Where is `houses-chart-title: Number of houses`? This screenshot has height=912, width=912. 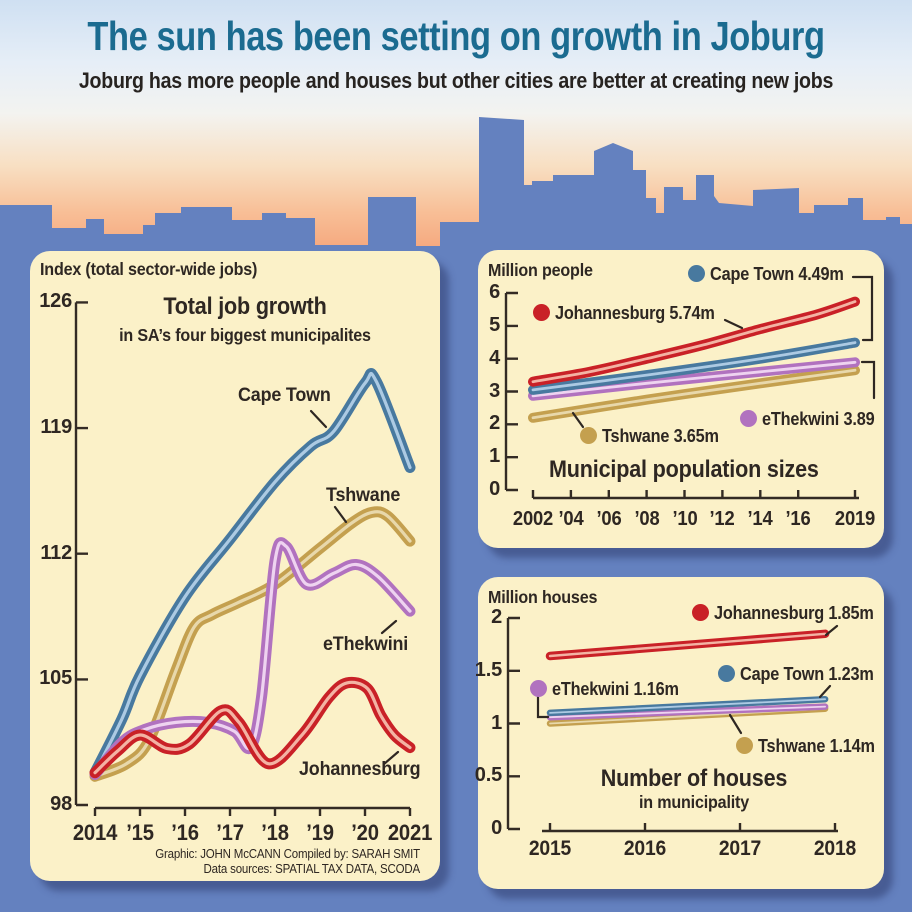 houses-chart-title: Number of houses is located at coordinates (694, 778).